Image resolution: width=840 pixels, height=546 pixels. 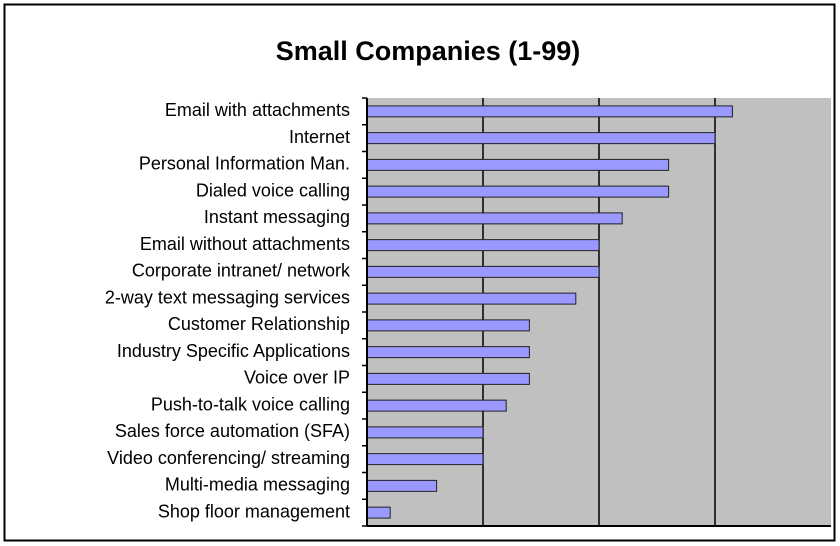 What do you see at coordinates (257, 110) in the screenshot?
I see `y-tick-label: Email with attachments` at bounding box center [257, 110].